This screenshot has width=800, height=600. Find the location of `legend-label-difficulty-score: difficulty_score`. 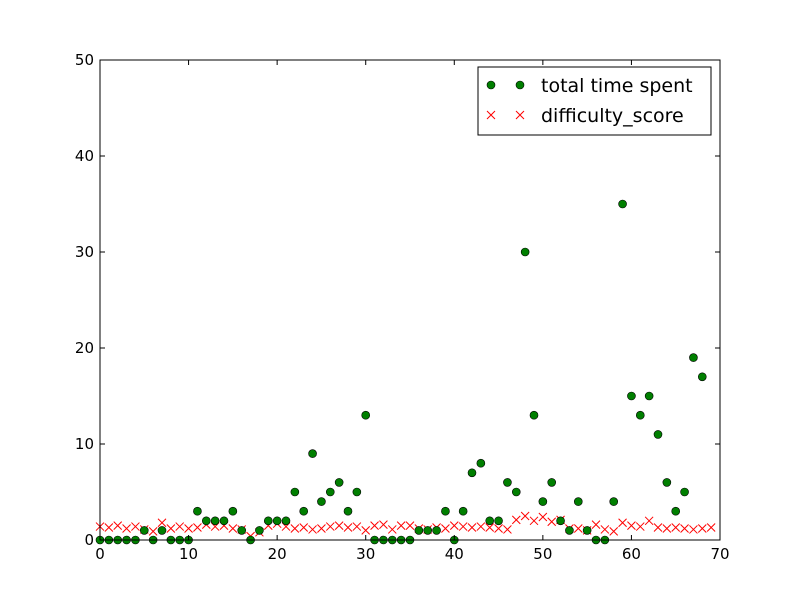

legend-label-difficulty-score: difficulty_score is located at coordinates (612, 116).